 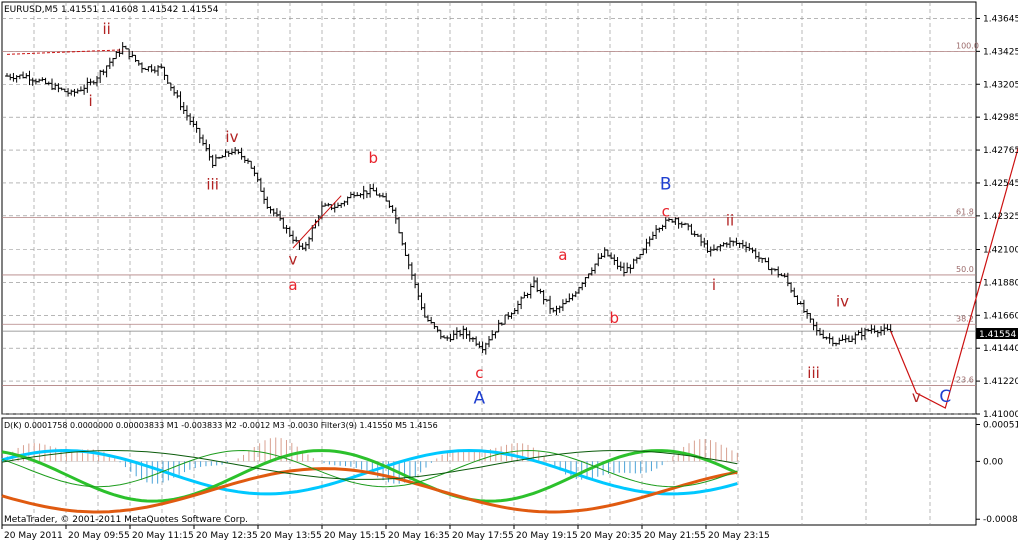 What do you see at coordinates (967, 45) in the screenshot?
I see `fib-level-label: 100.0` at bounding box center [967, 45].